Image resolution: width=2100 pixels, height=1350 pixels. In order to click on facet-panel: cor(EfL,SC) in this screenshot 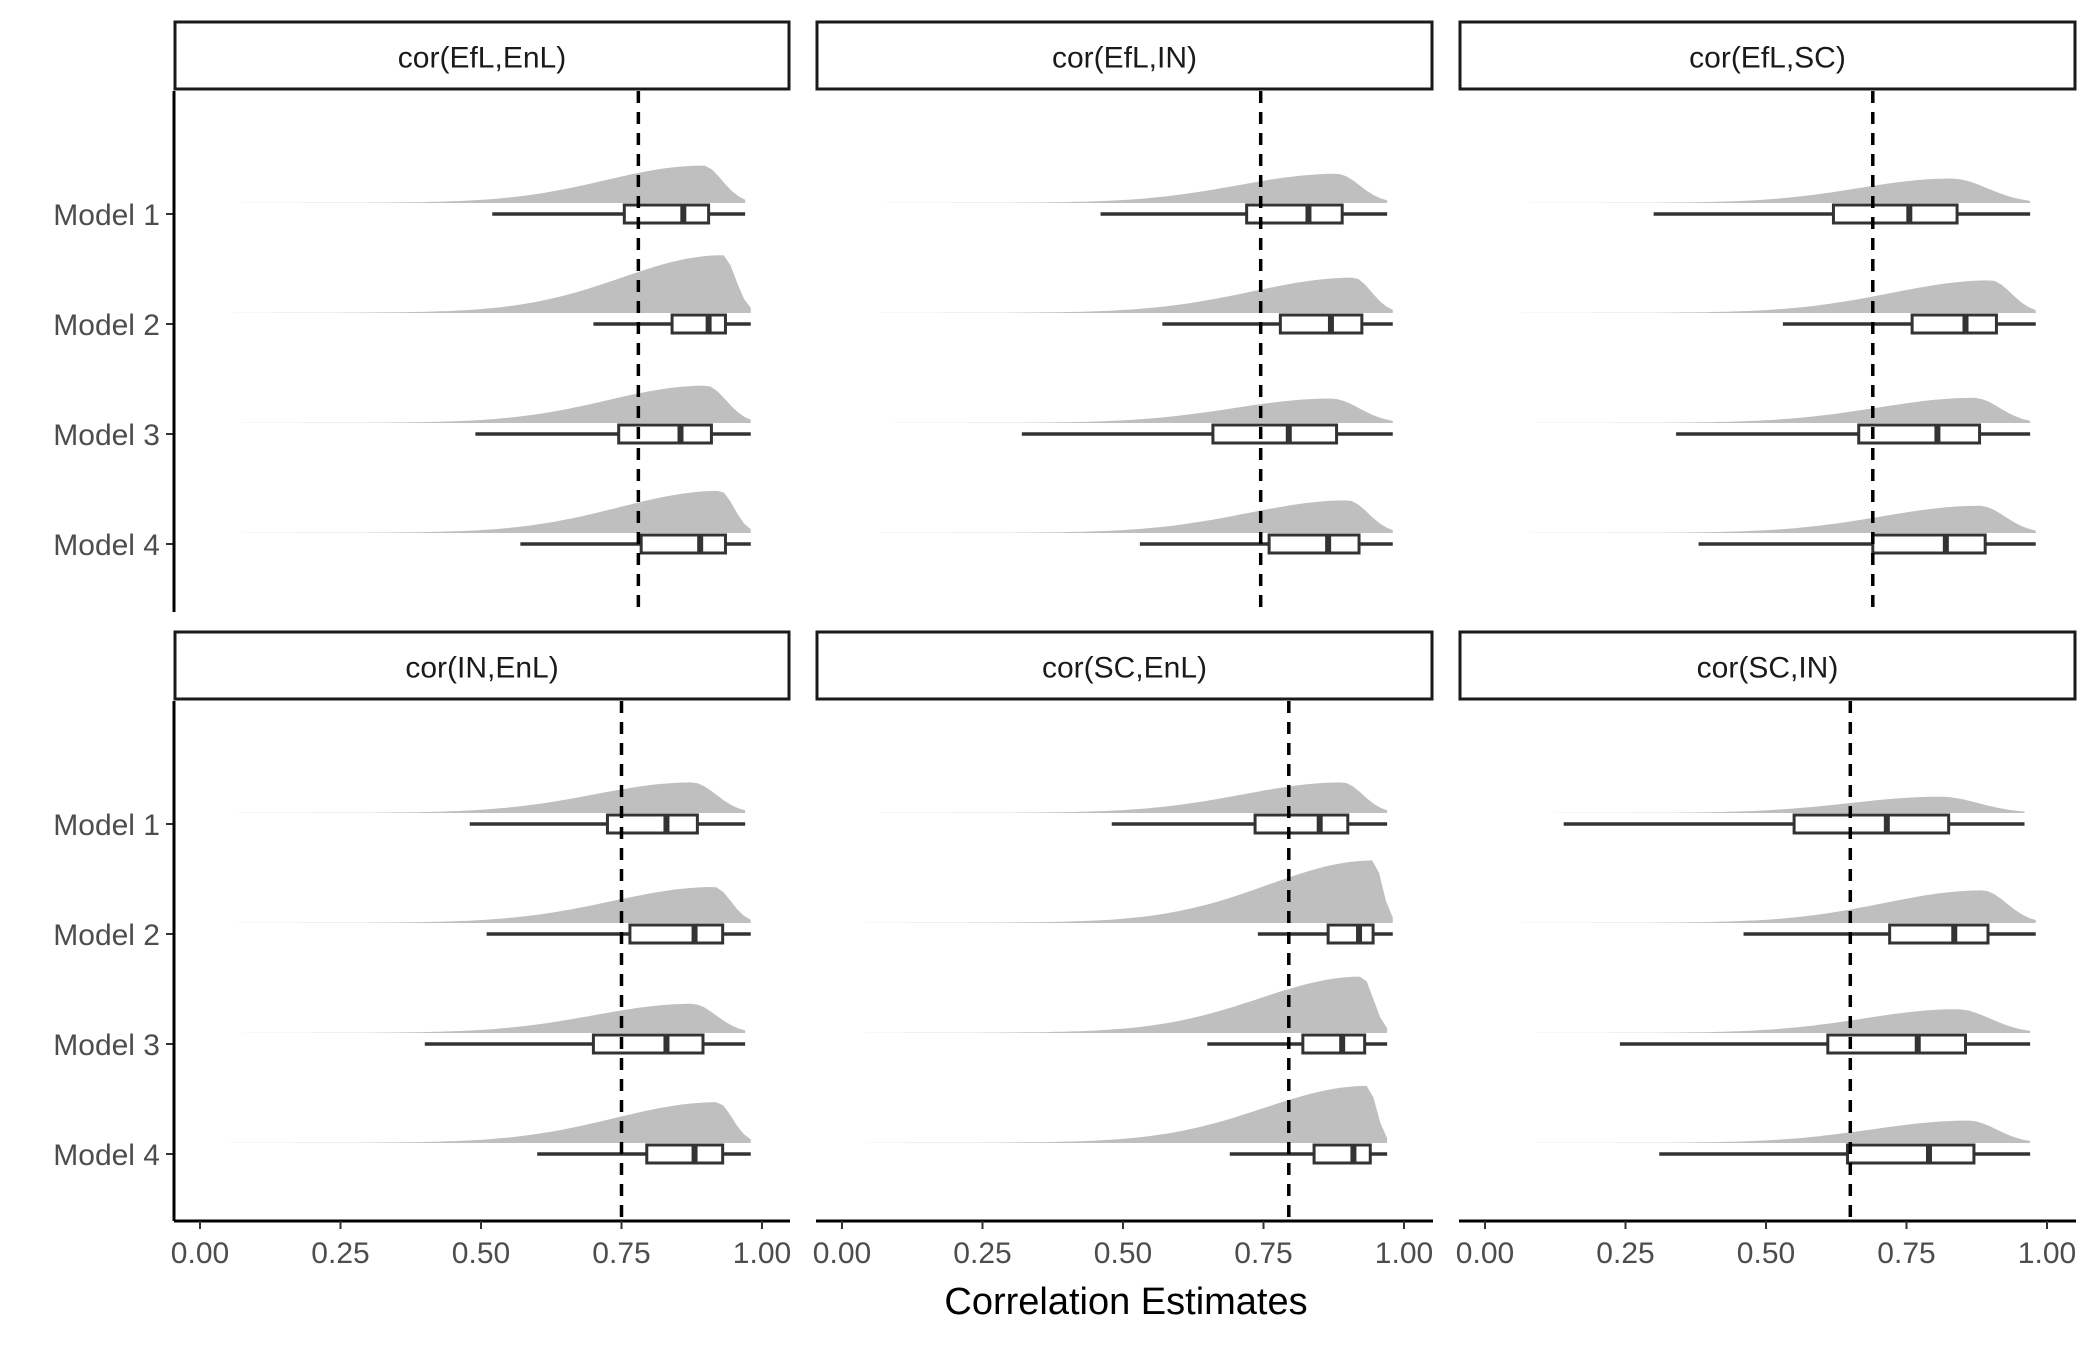, I will do `click(1767, 316)`.